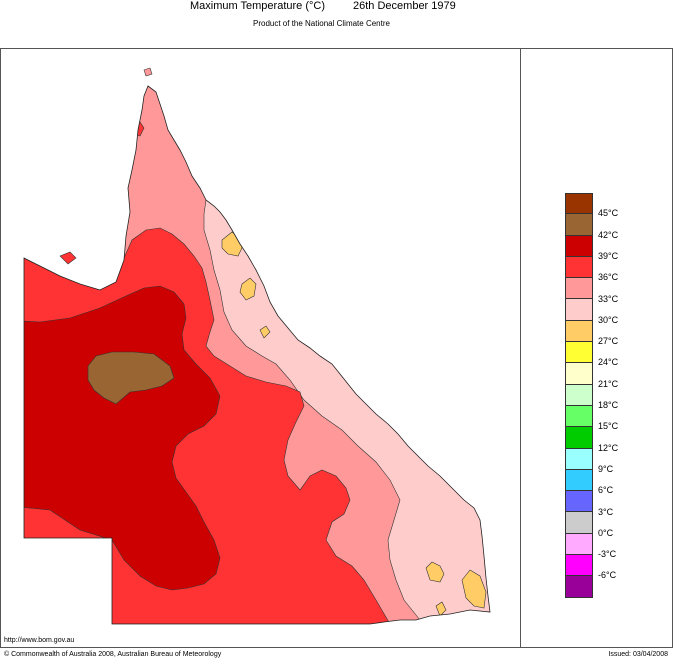 The height and width of the screenshot is (659, 674). I want to click on legend-label: 33°C, so click(608, 298).